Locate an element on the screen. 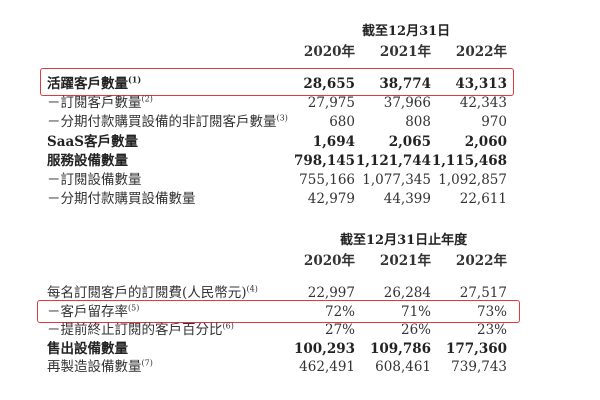 This screenshot has height=400, width=600. row-label: SaaS客戶數量 is located at coordinates (92, 141).